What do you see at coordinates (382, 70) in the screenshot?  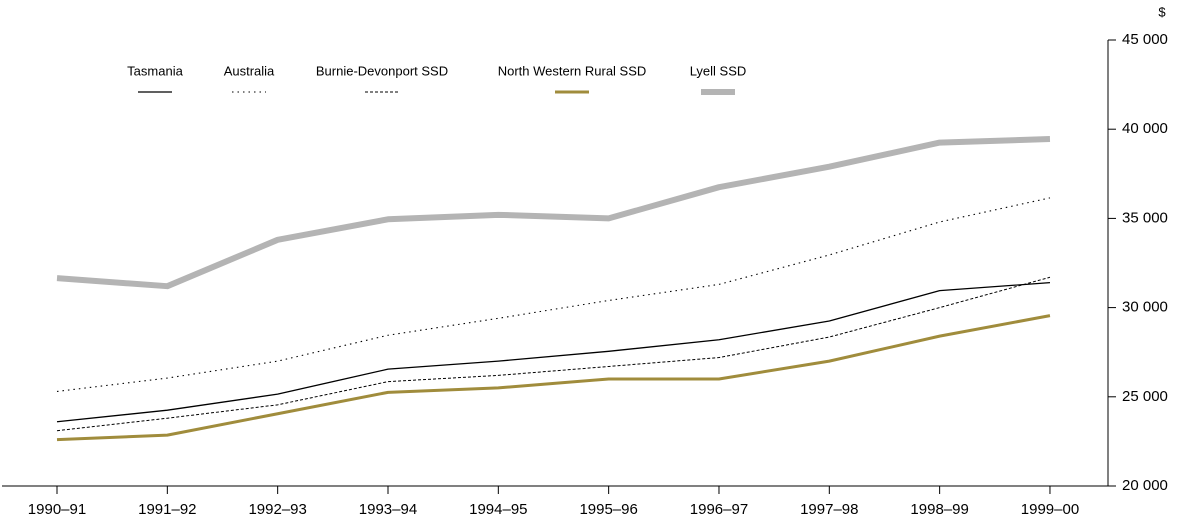 I see `legend-label: Burnie-Devonport SSD` at bounding box center [382, 70].